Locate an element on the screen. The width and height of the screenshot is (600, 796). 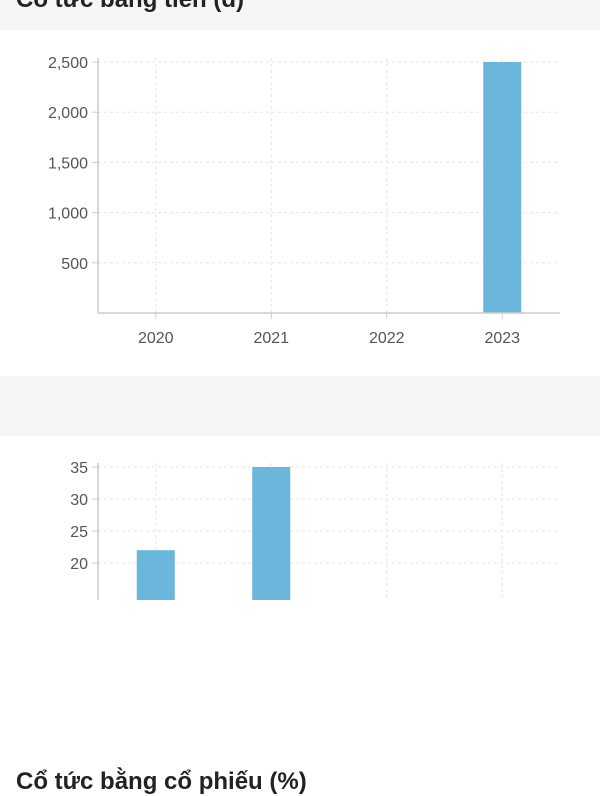
y-tick-label: 1,000 is located at coordinates (68, 214).